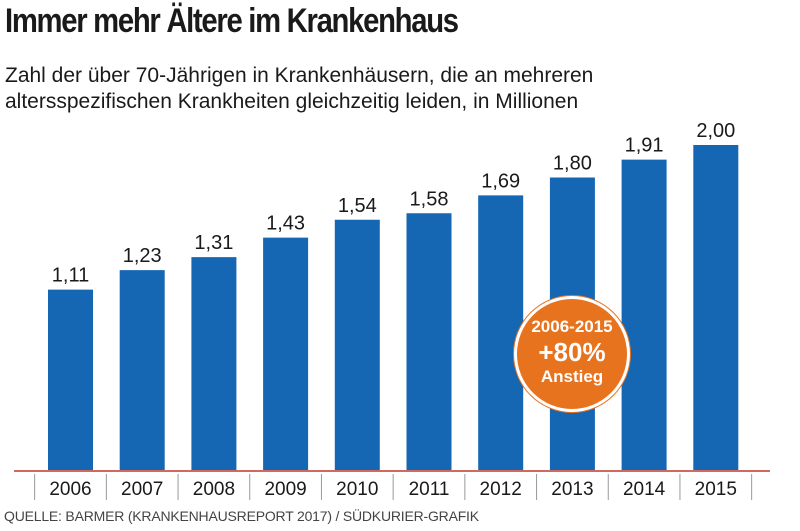  I want to click on bar-2011, so click(429, 341).